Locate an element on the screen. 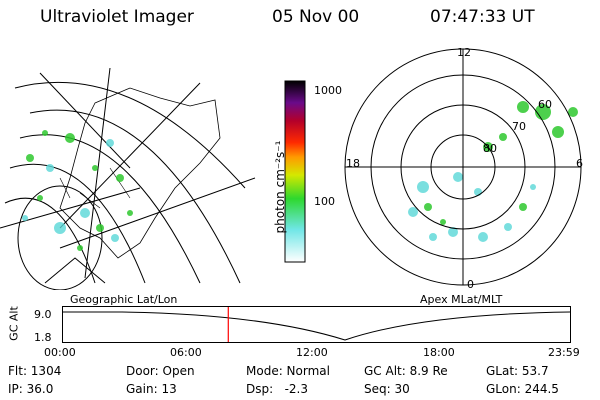 This screenshot has height=400, width=600. time-readout: 07:47:33 UT is located at coordinates (482, 17).